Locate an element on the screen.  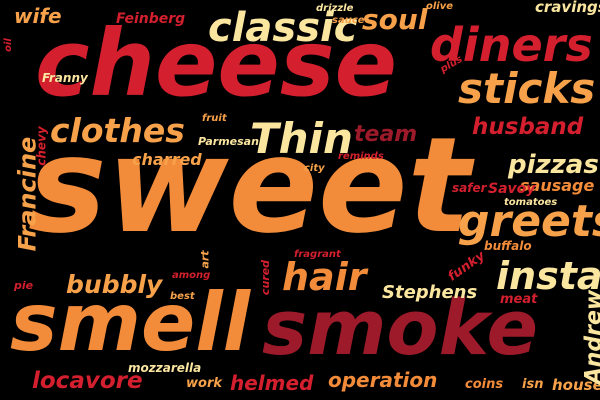
word-savoy: Savoy is located at coordinates (512, 189).